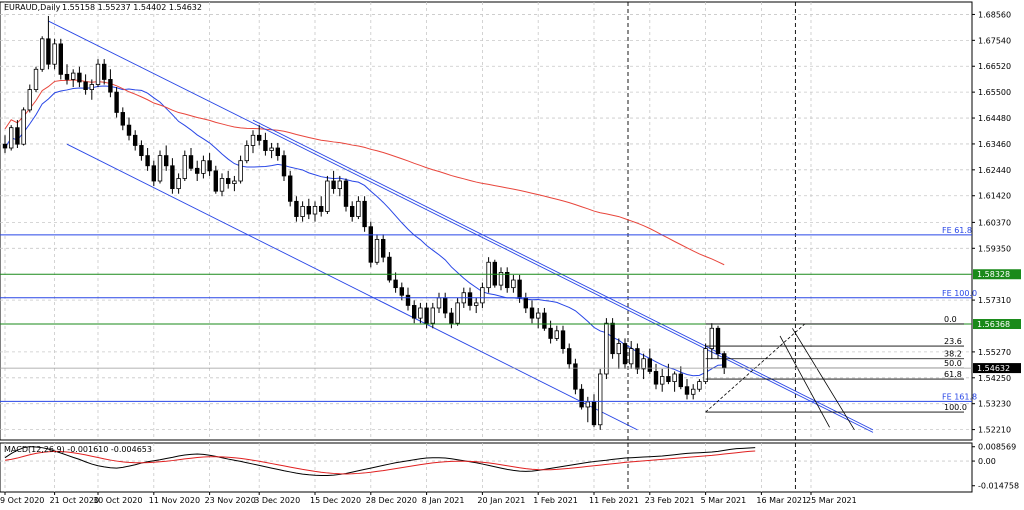 The height and width of the screenshot is (510, 1024). I want to click on time-tick-label: 28 Dec 2020, so click(391, 500).